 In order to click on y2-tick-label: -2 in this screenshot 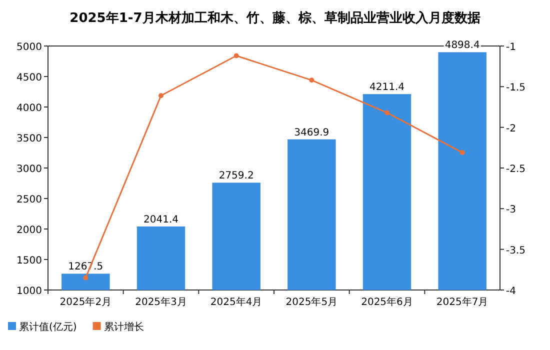, I will do `click(511, 128)`.